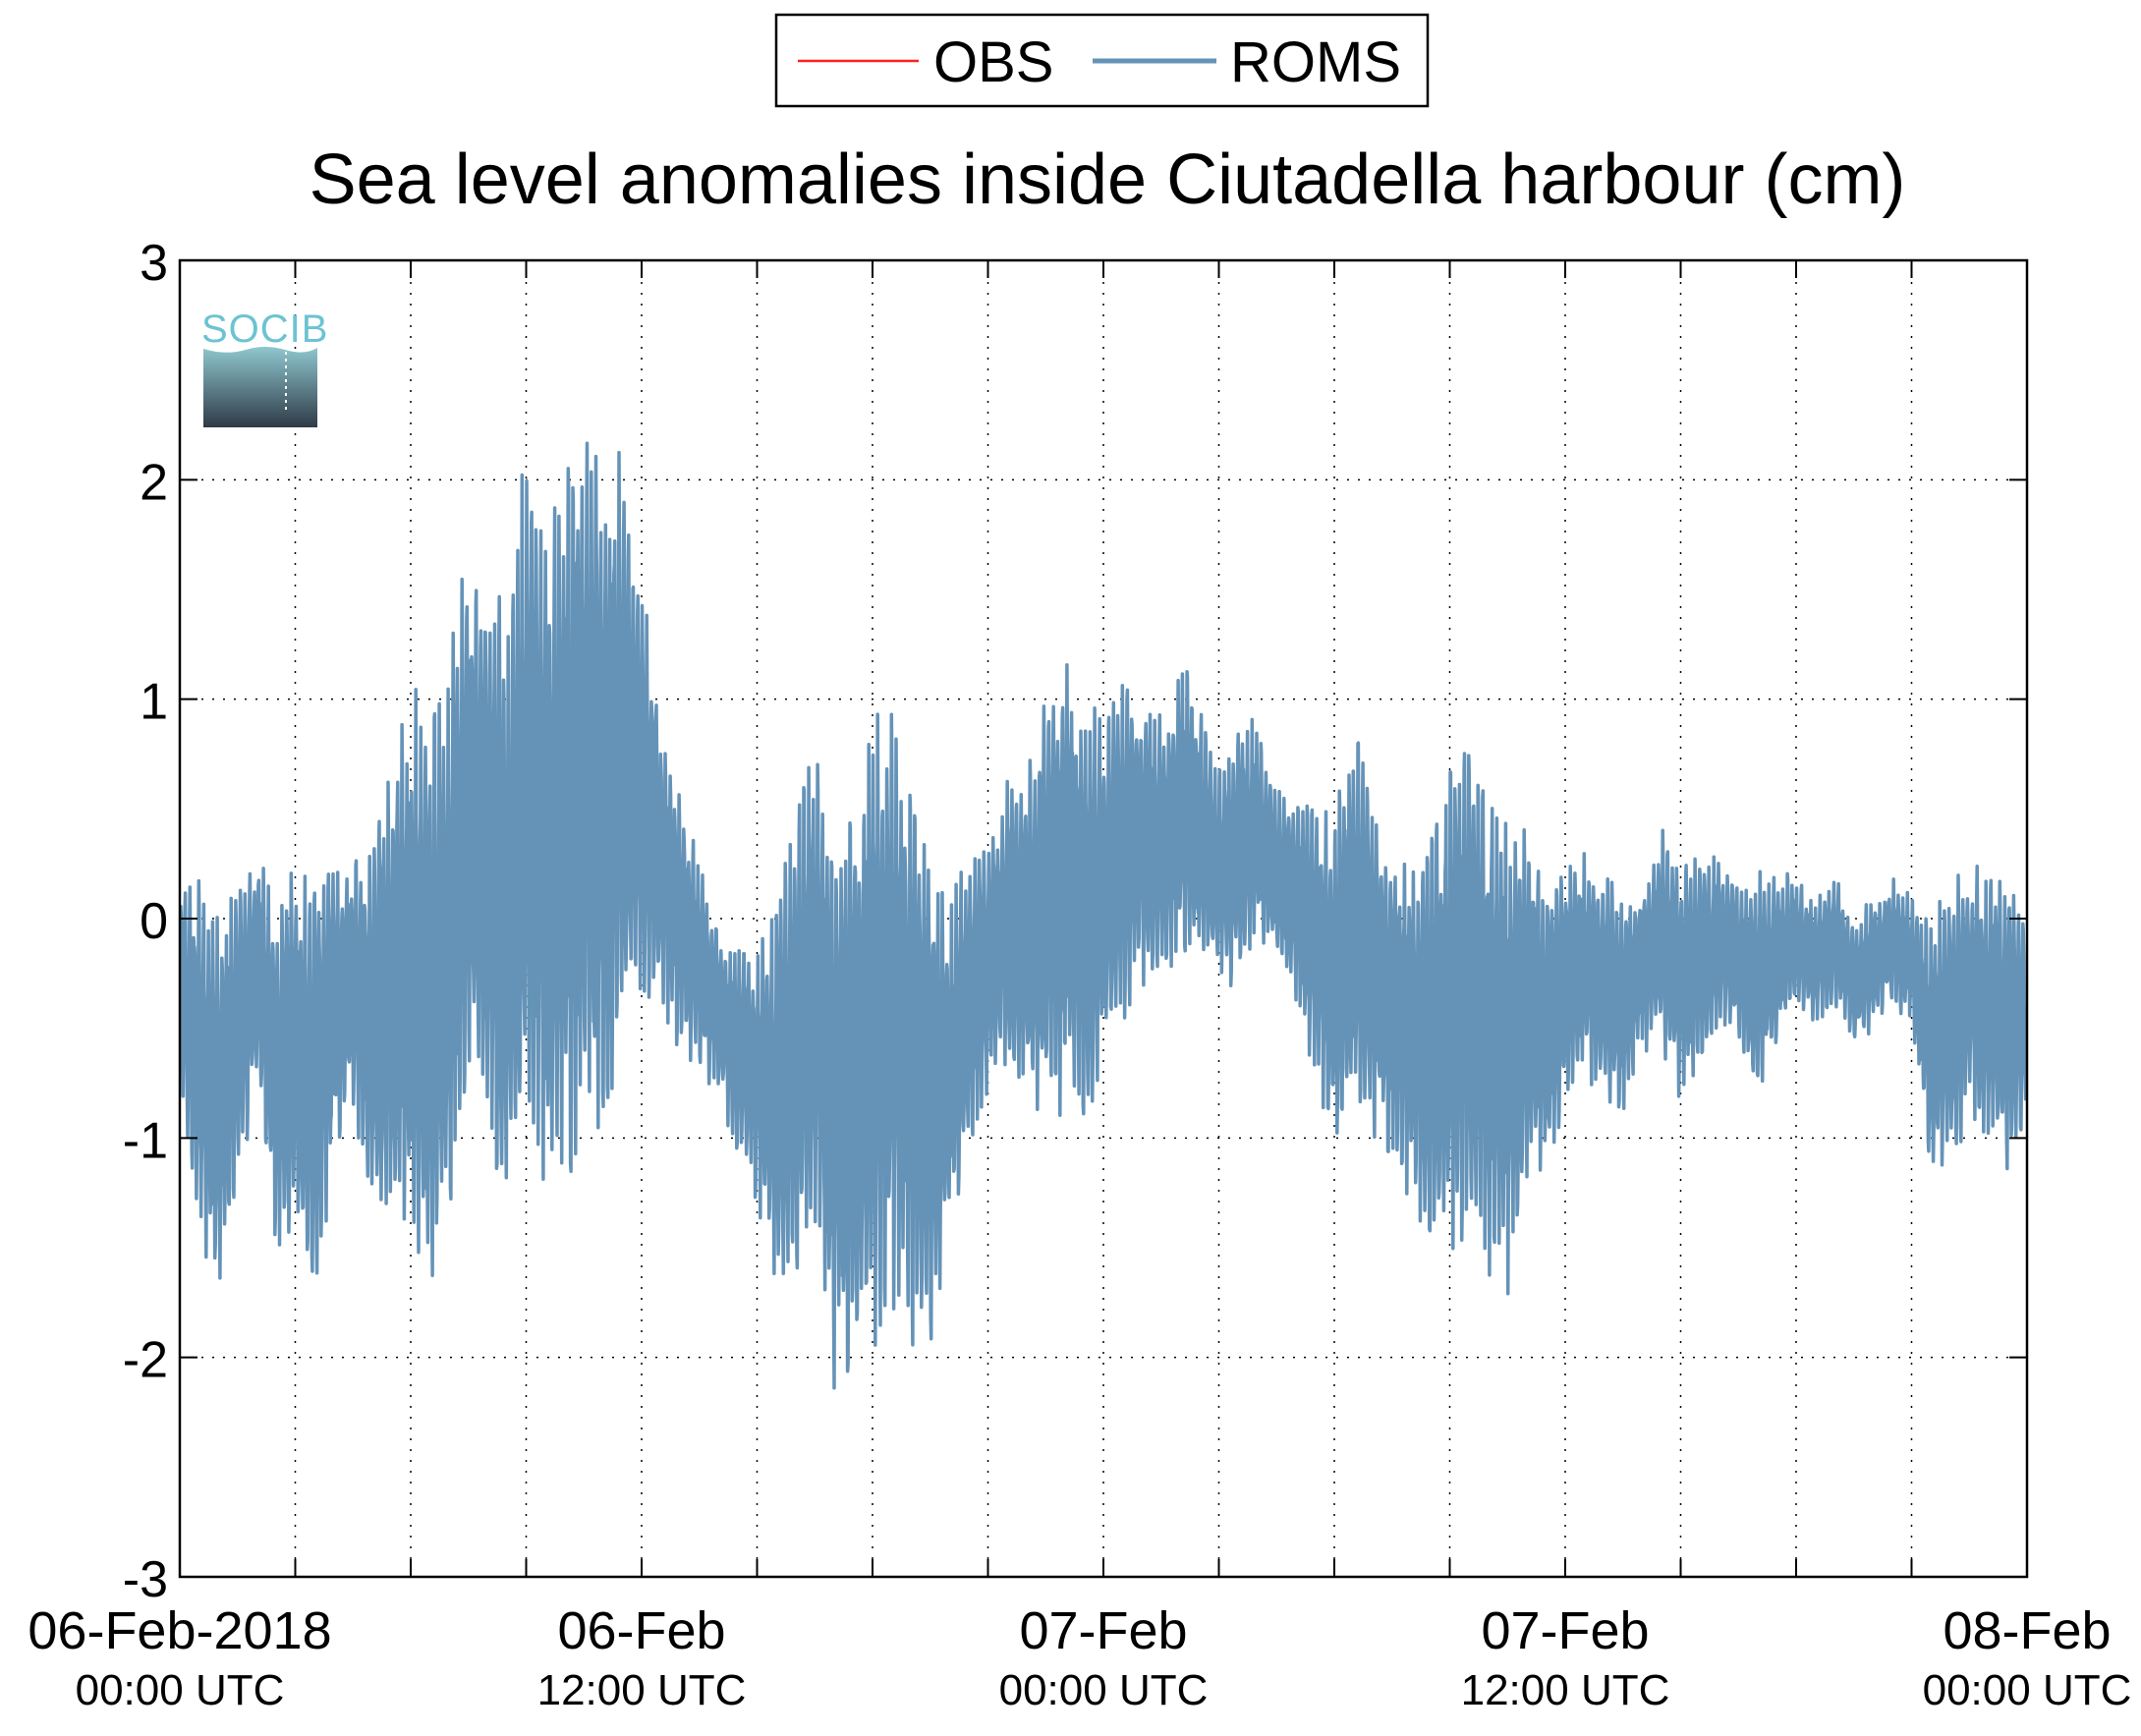 The height and width of the screenshot is (1736, 2141). I want to click on y-tick-label: -2, so click(145, 1360).